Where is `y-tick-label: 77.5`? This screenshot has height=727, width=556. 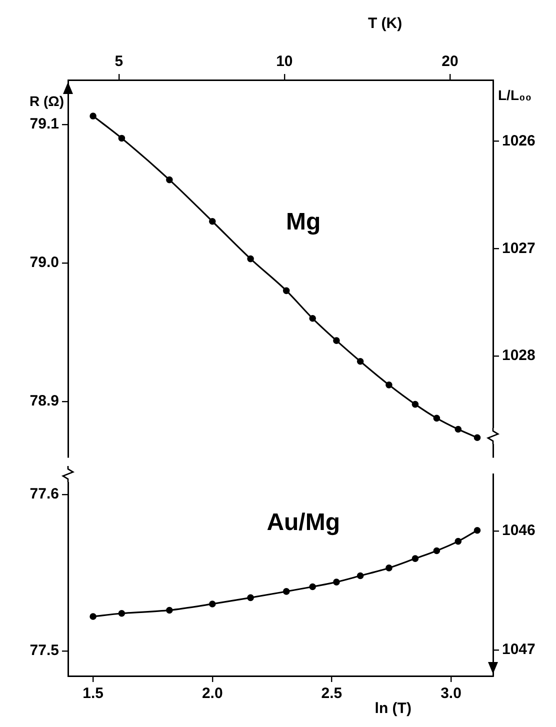
y-tick-label: 77.5 is located at coordinates (44, 651).